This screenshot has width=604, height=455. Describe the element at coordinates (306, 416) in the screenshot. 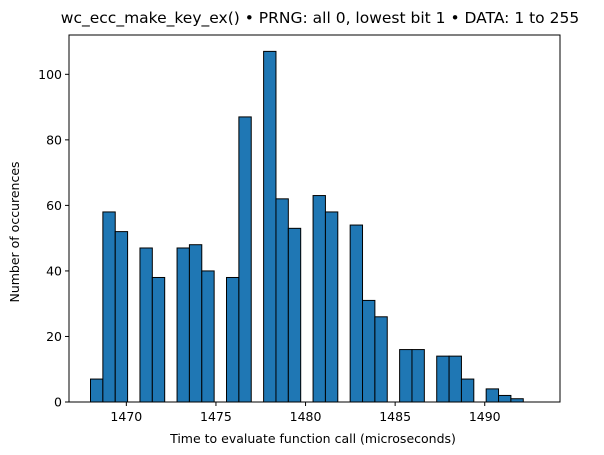

I see `x-tick-label: 1480` at that location.